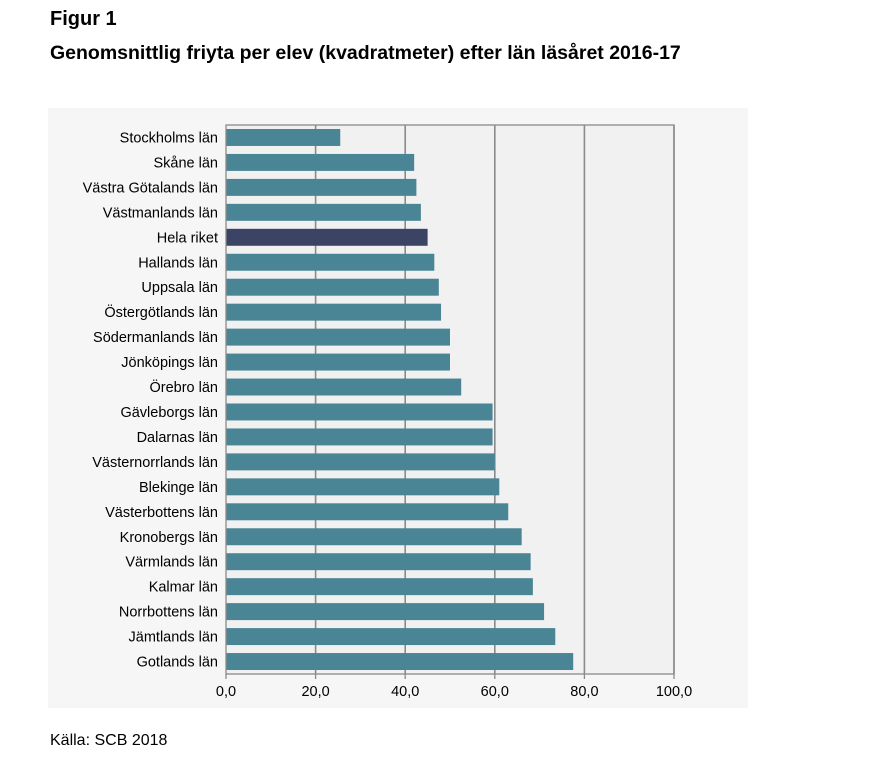  Describe the element at coordinates (183, 588) in the screenshot. I see `category-label: Kalmar län` at that location.